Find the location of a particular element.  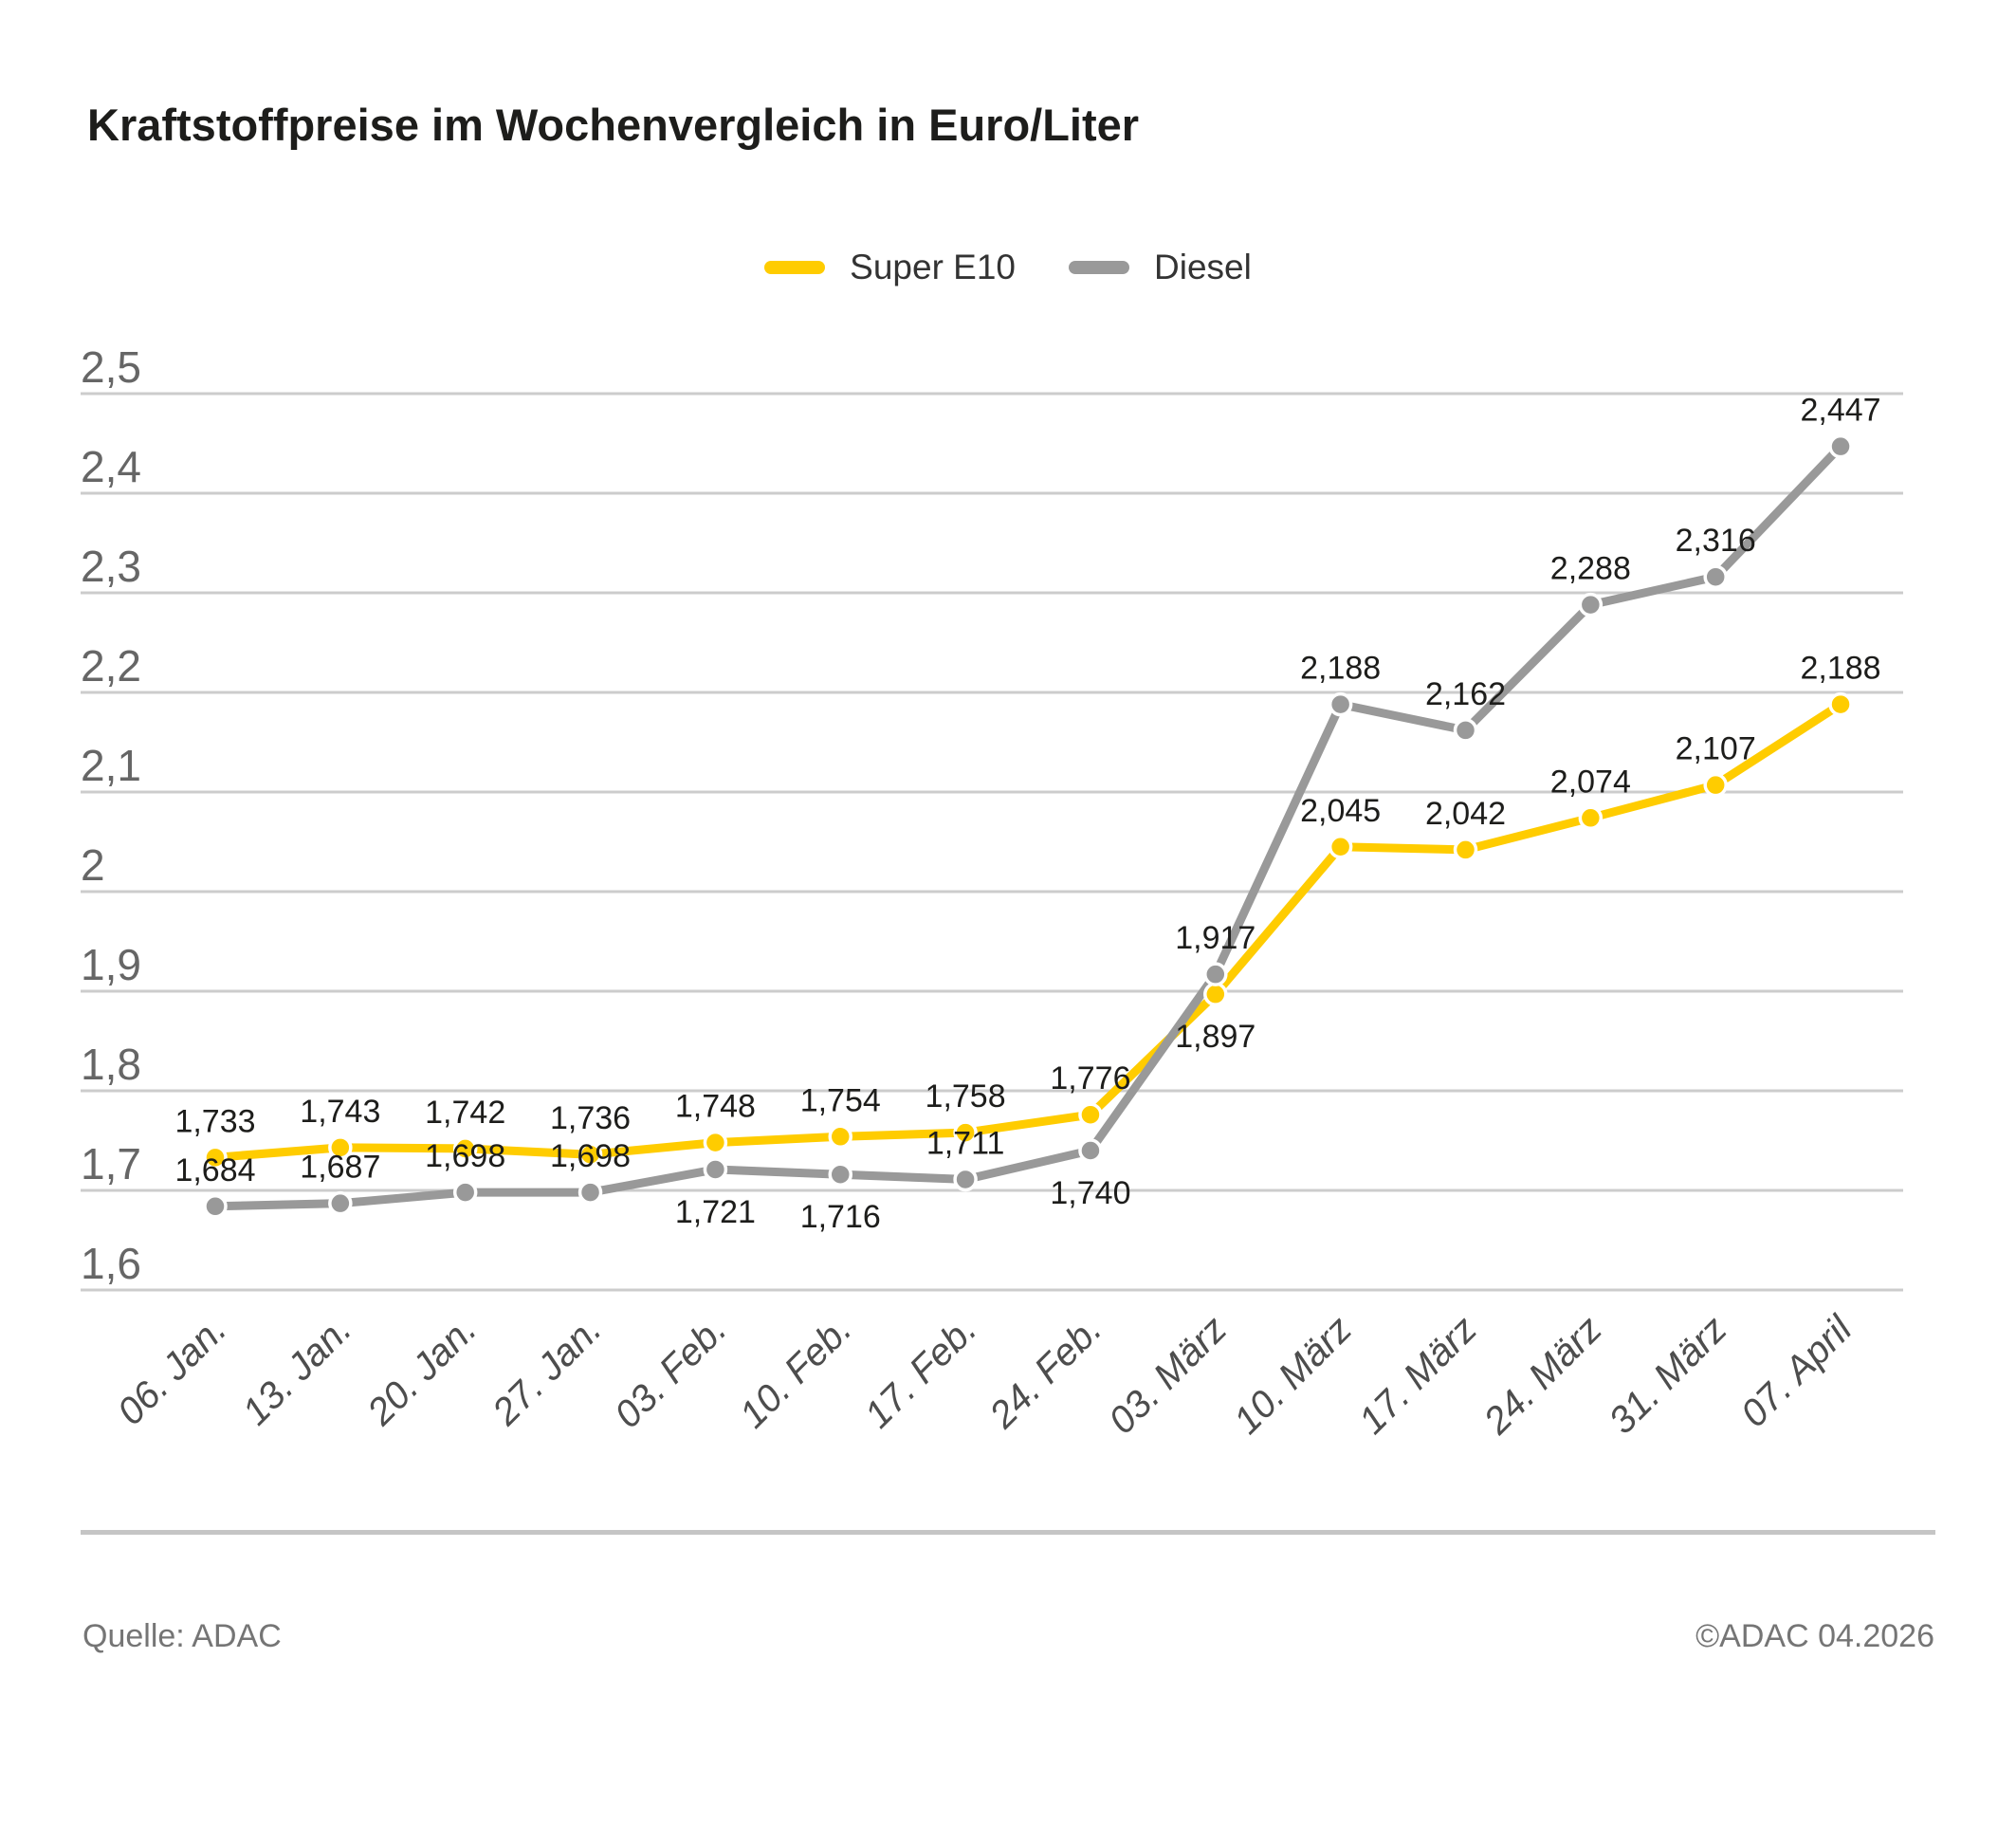

data-point-label: 2,042 is located at coordinates (1465, 814).